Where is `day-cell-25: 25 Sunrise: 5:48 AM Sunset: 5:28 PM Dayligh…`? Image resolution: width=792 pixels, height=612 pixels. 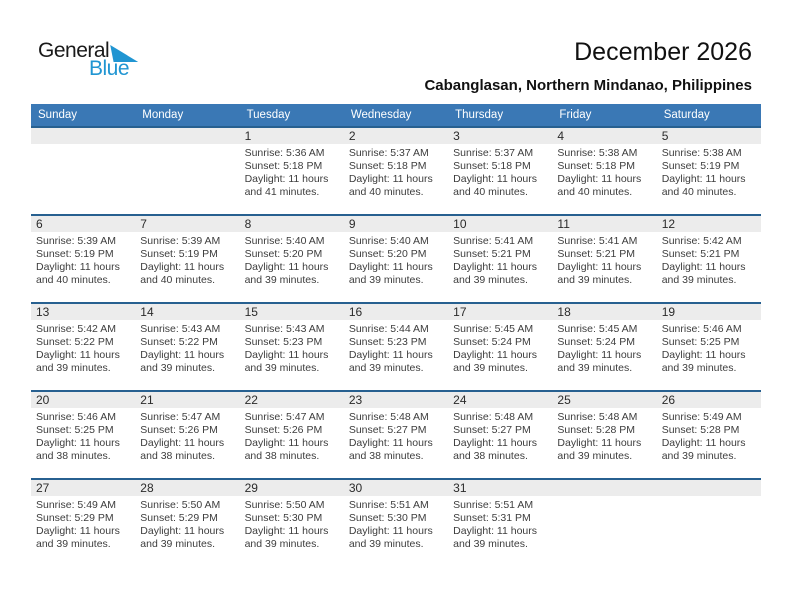
day-cell-25: 25 Sunrise: 5:48 AM Sunset: 5:28 PM Dayligh… is located at coordinates (604, 435).